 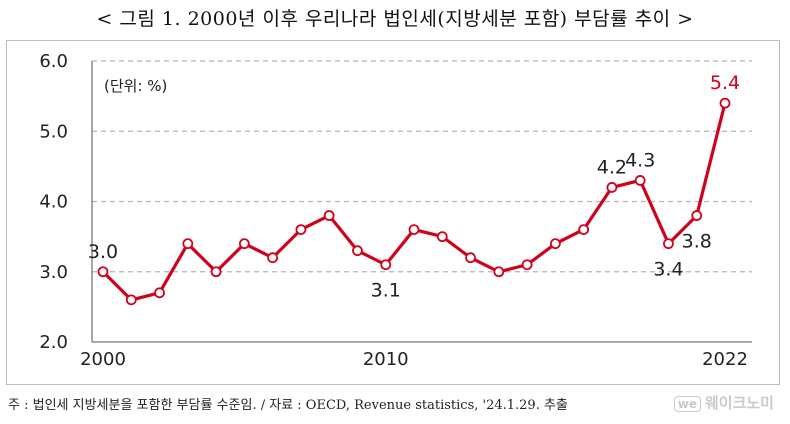 What do you see at coordinates (136, 86) in the screenshot?
I see `unit-label: (단위: %)` at bounding box center [136, 86].